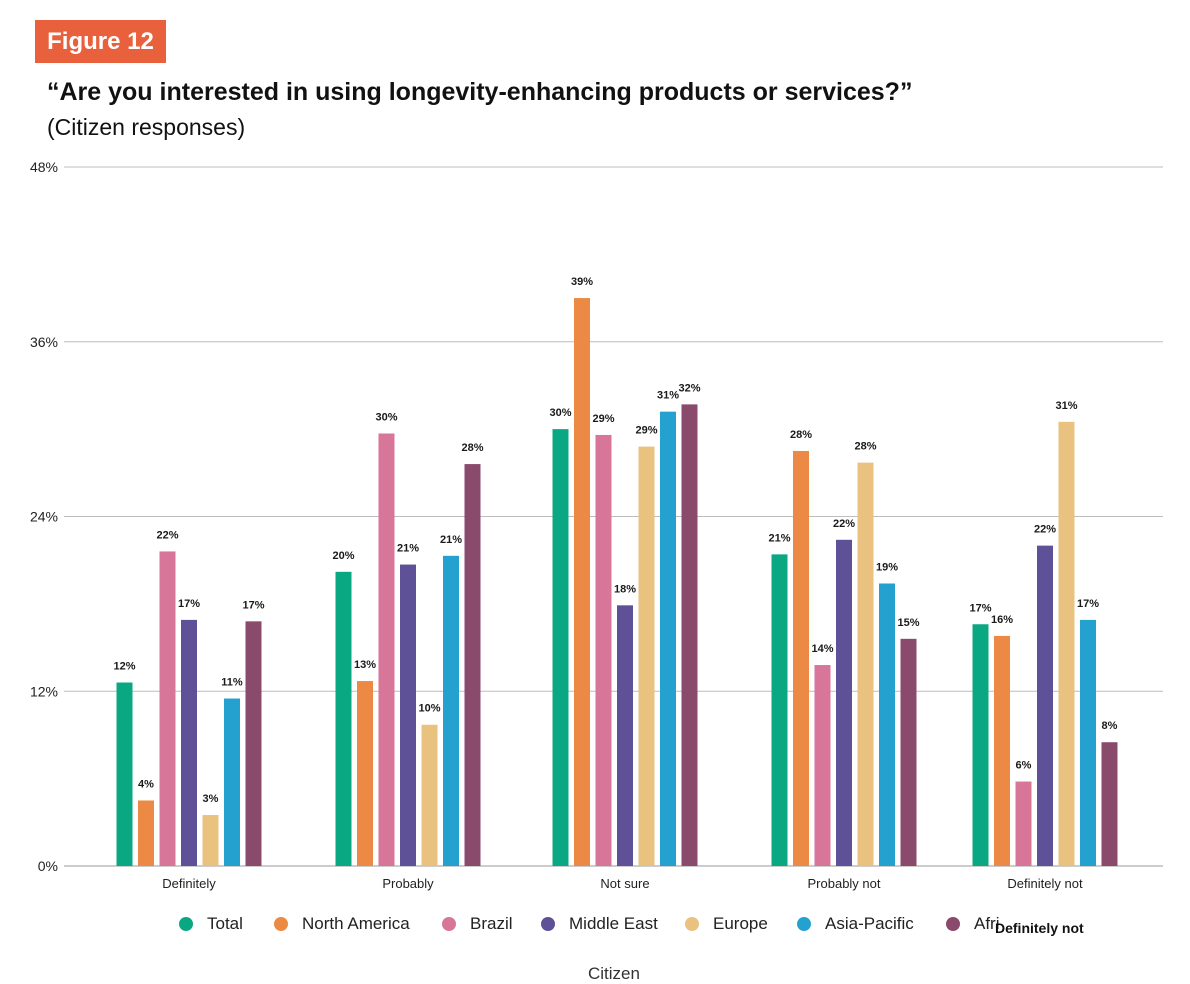 The height and width of the screenshot is (984, 1190). Describe the element at coordinates (887, 567) in the screenshot. I see `data-label: 19%` at that location.